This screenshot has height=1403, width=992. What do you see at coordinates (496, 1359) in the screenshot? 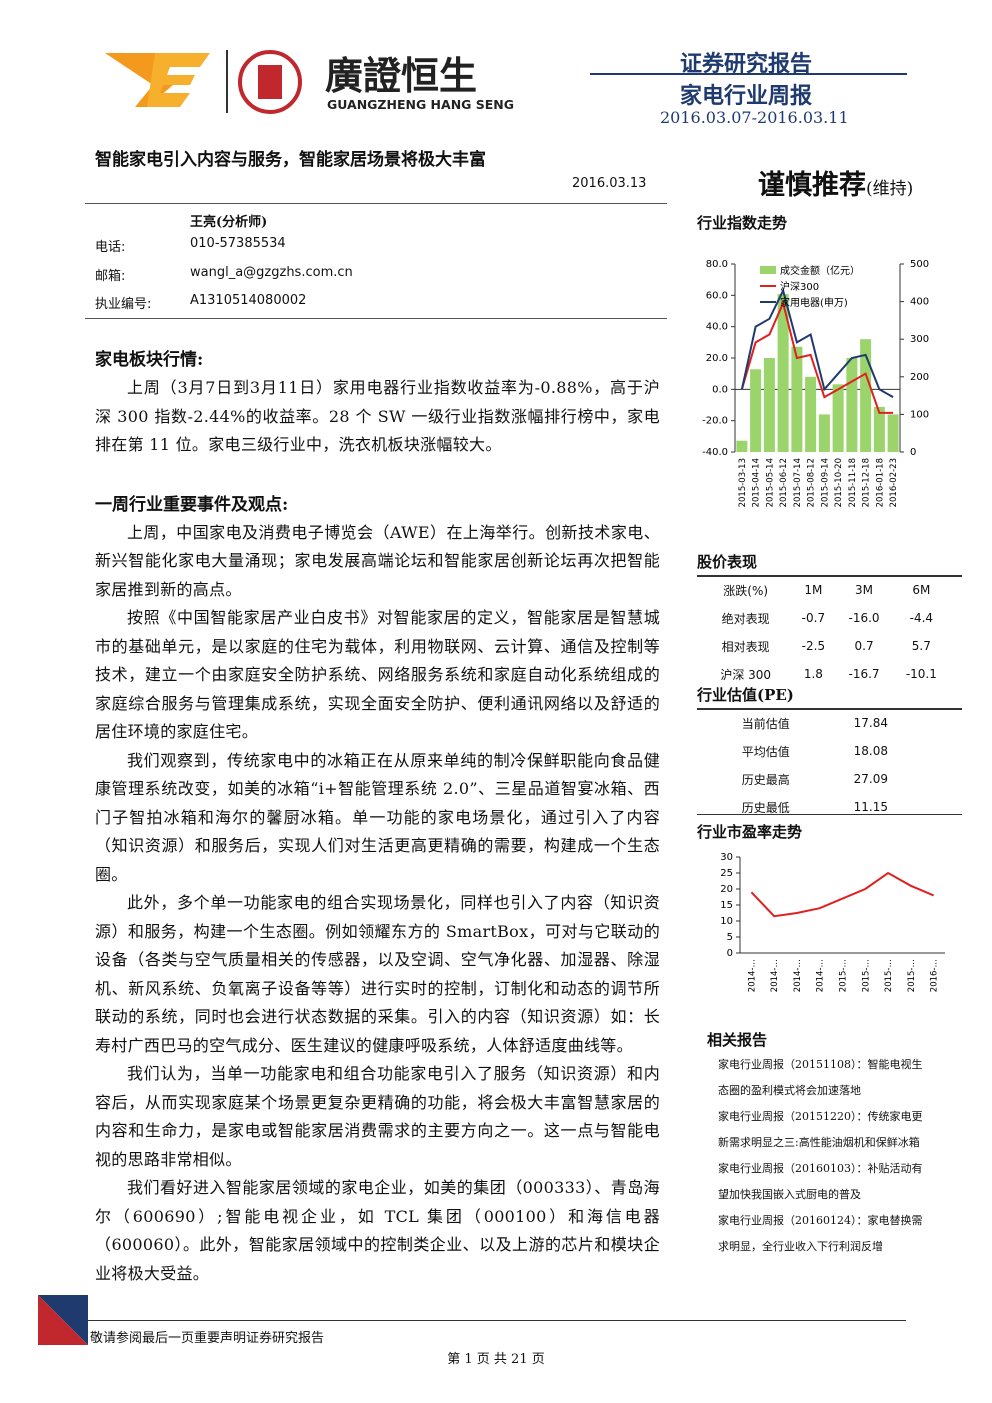
I see `page-number: 第 1 页 共 21 页` at bounding box center [496, 1359].